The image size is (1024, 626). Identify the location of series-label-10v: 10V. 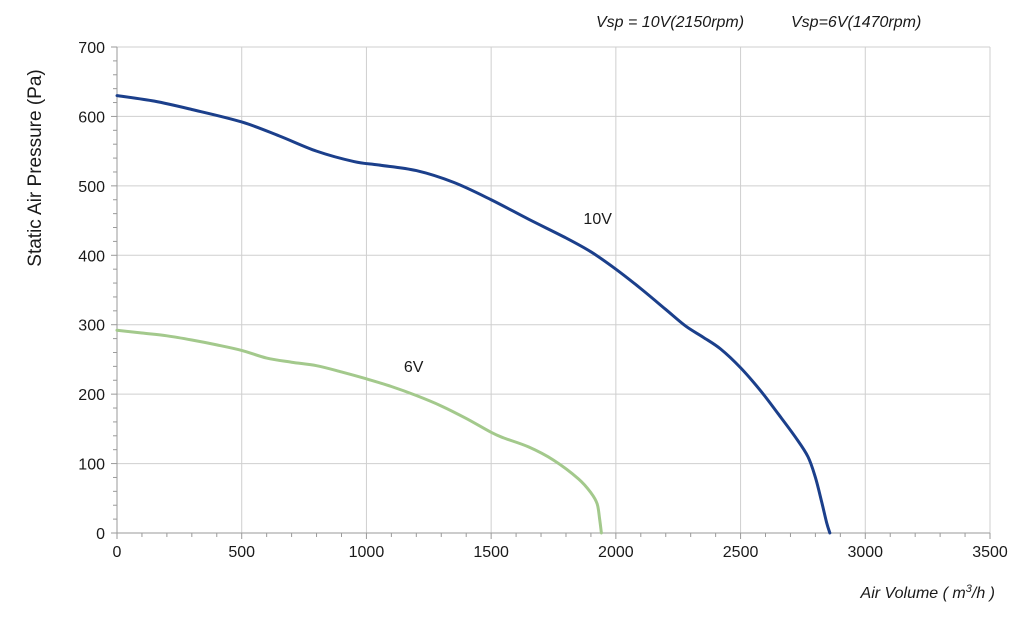
(597, 219).